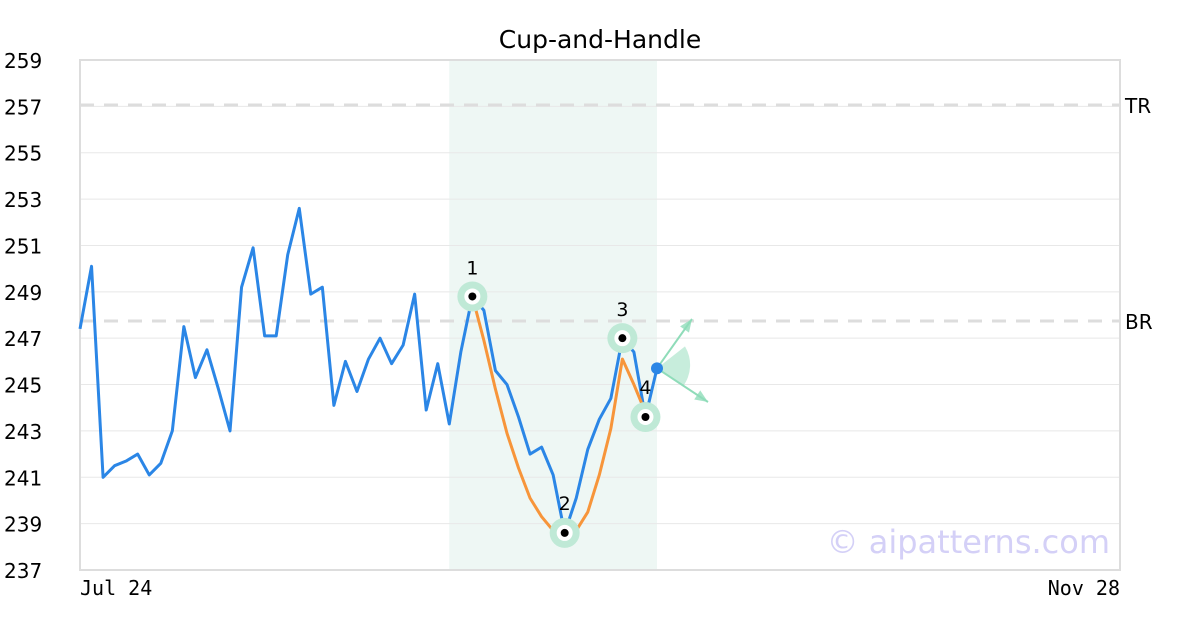 Image resolution: width=1200 pixels, height=634 pixels. What do you see at coordinates (1137, 106) in the screenshot?
I see `level-label: TR` at bounding box center [1137, 106].